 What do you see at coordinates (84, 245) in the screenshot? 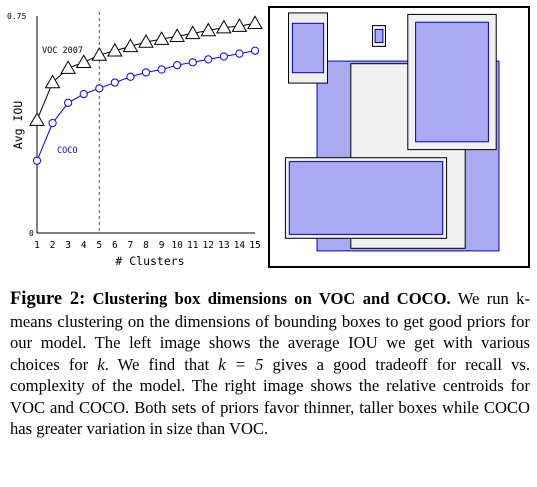
I see `x-tick-label: 4` at bounding box center [84, 245].